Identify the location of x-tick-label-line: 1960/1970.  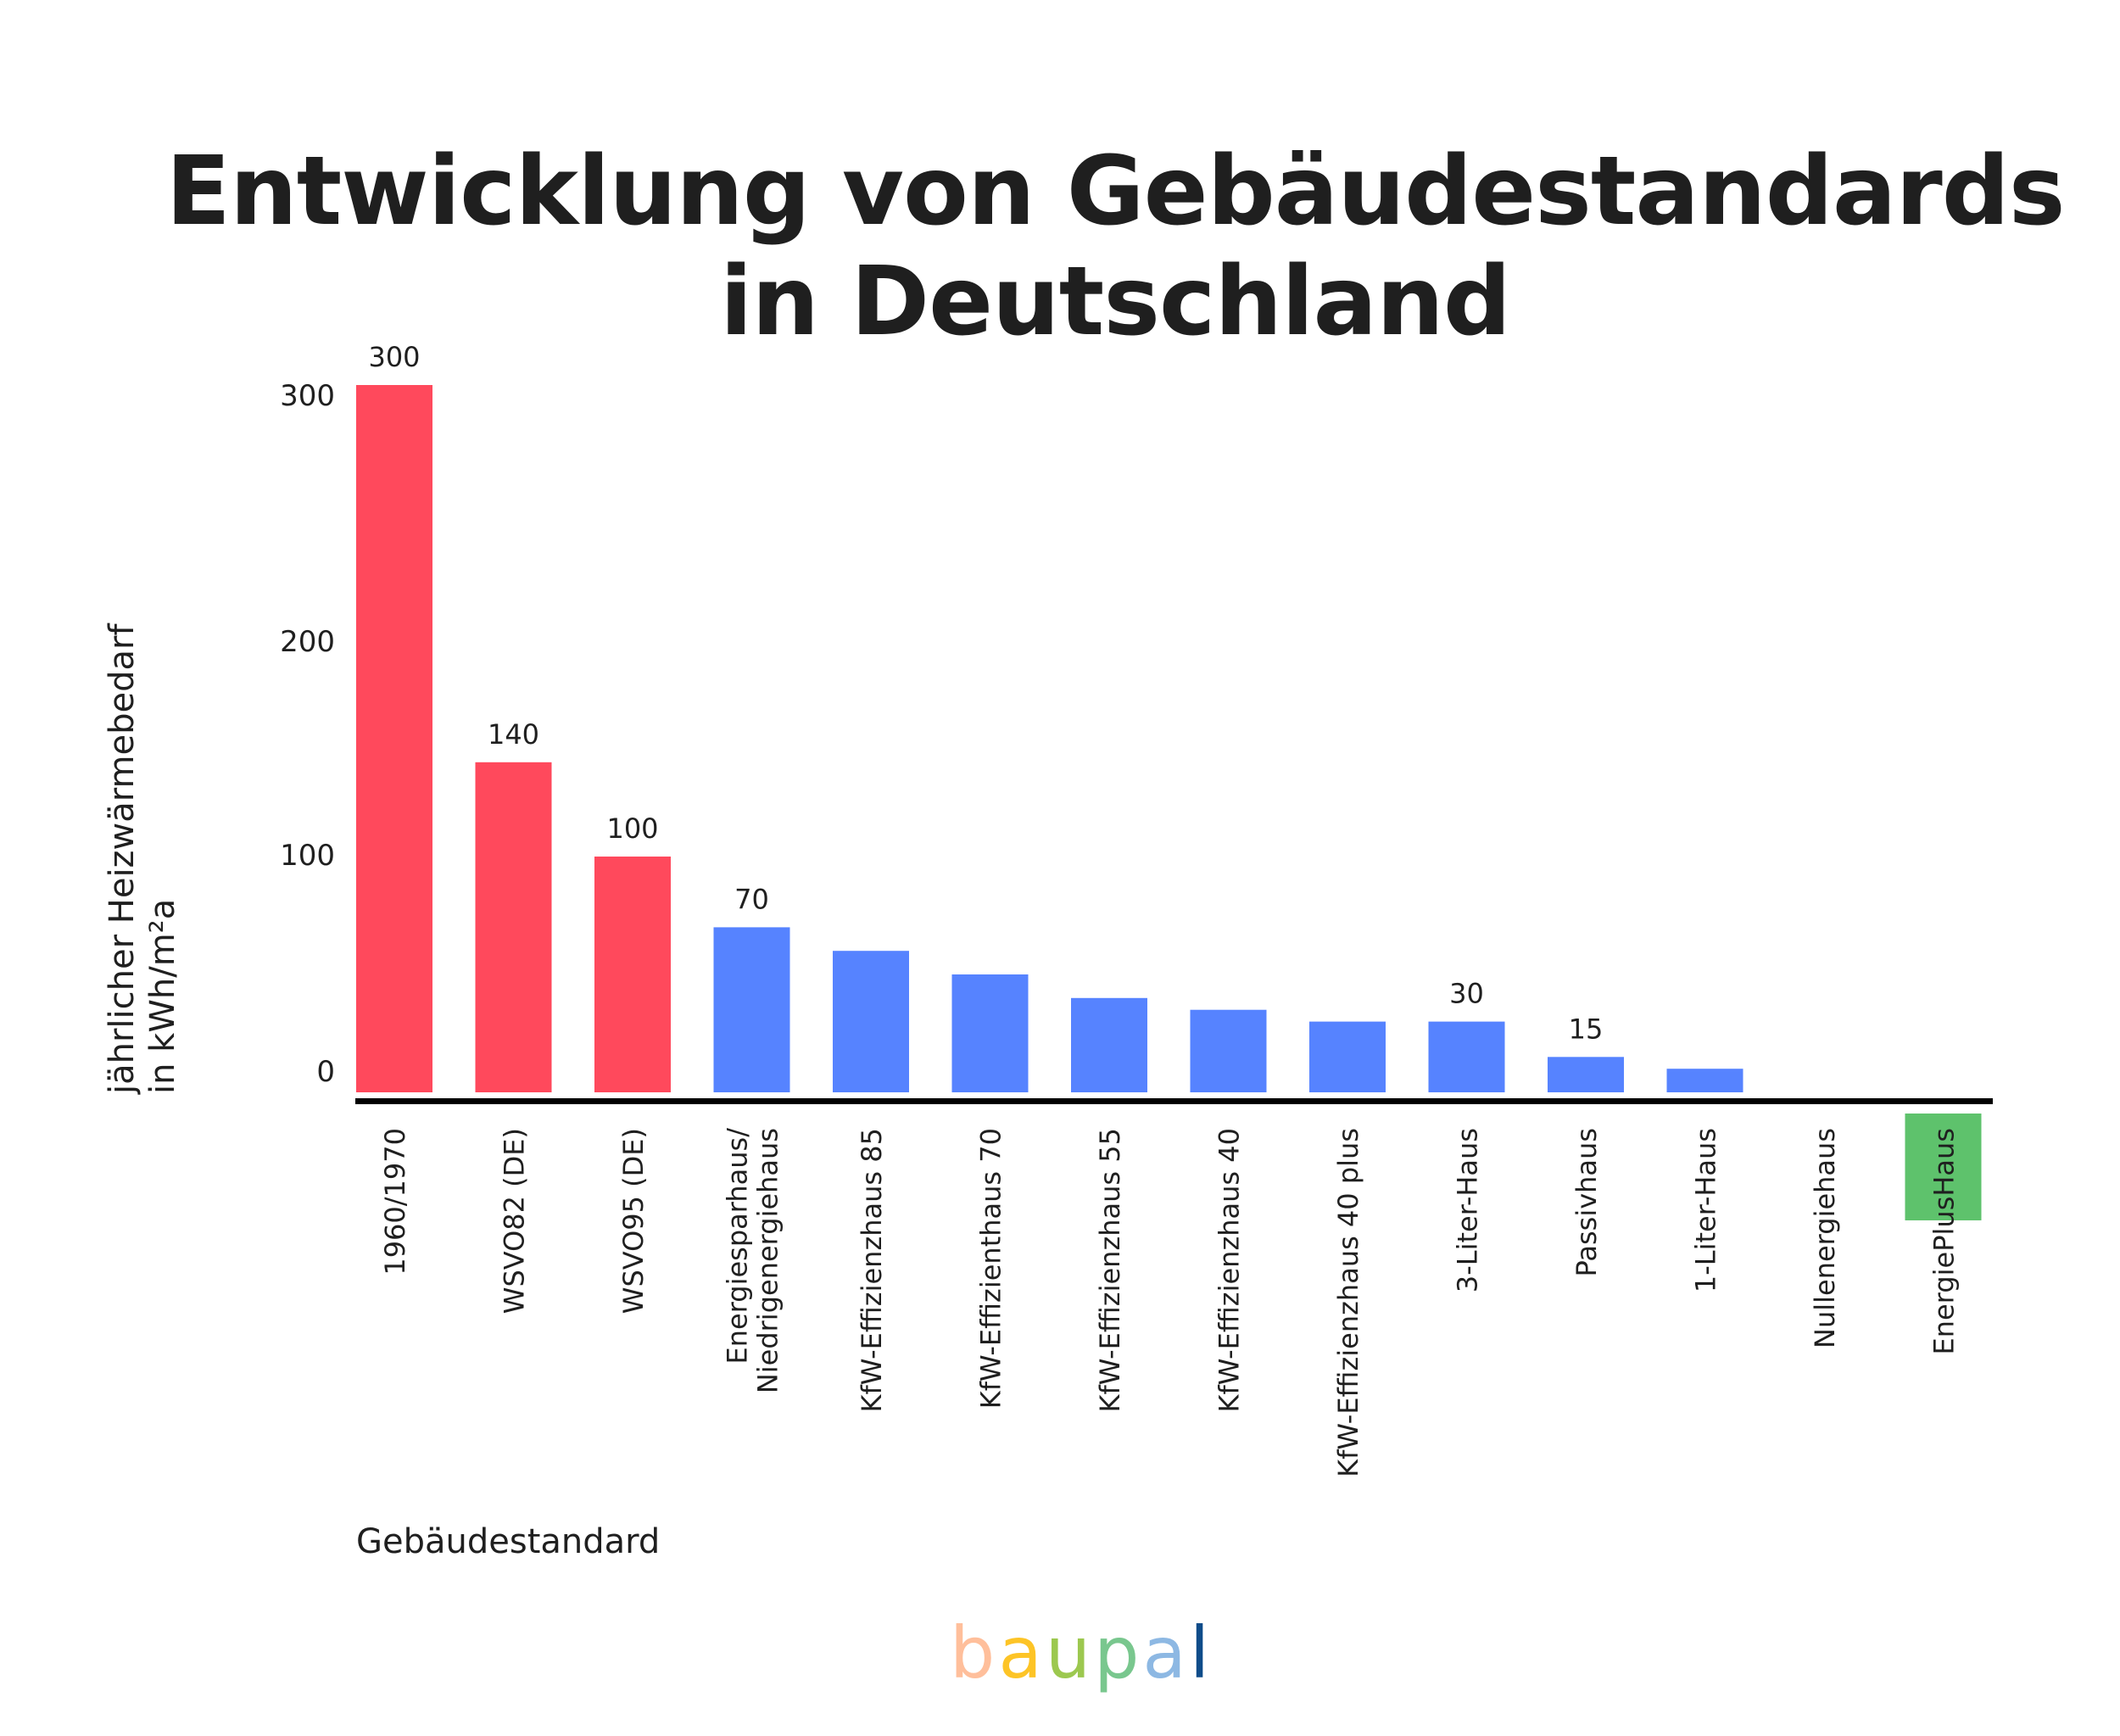
(395, 1201).